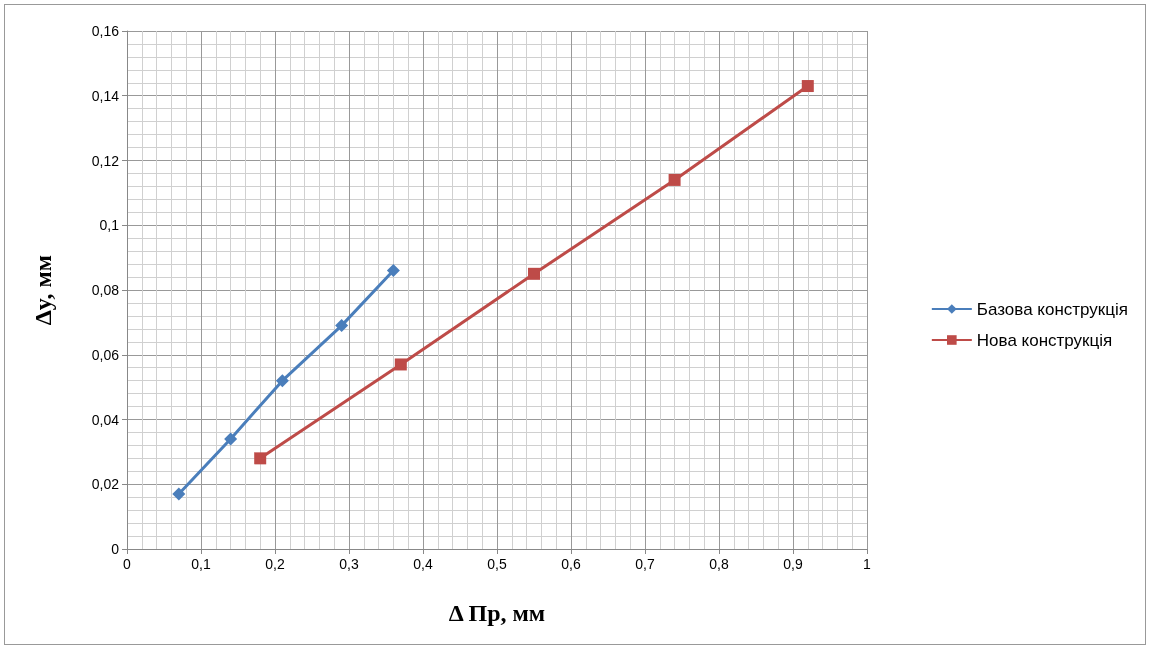 This screenshot has height=651, width=1152. What do you see at coordinates (105, 419) in the screenshot?
I see `y-tick-label: 0,04` at bounding box center [105, 419].